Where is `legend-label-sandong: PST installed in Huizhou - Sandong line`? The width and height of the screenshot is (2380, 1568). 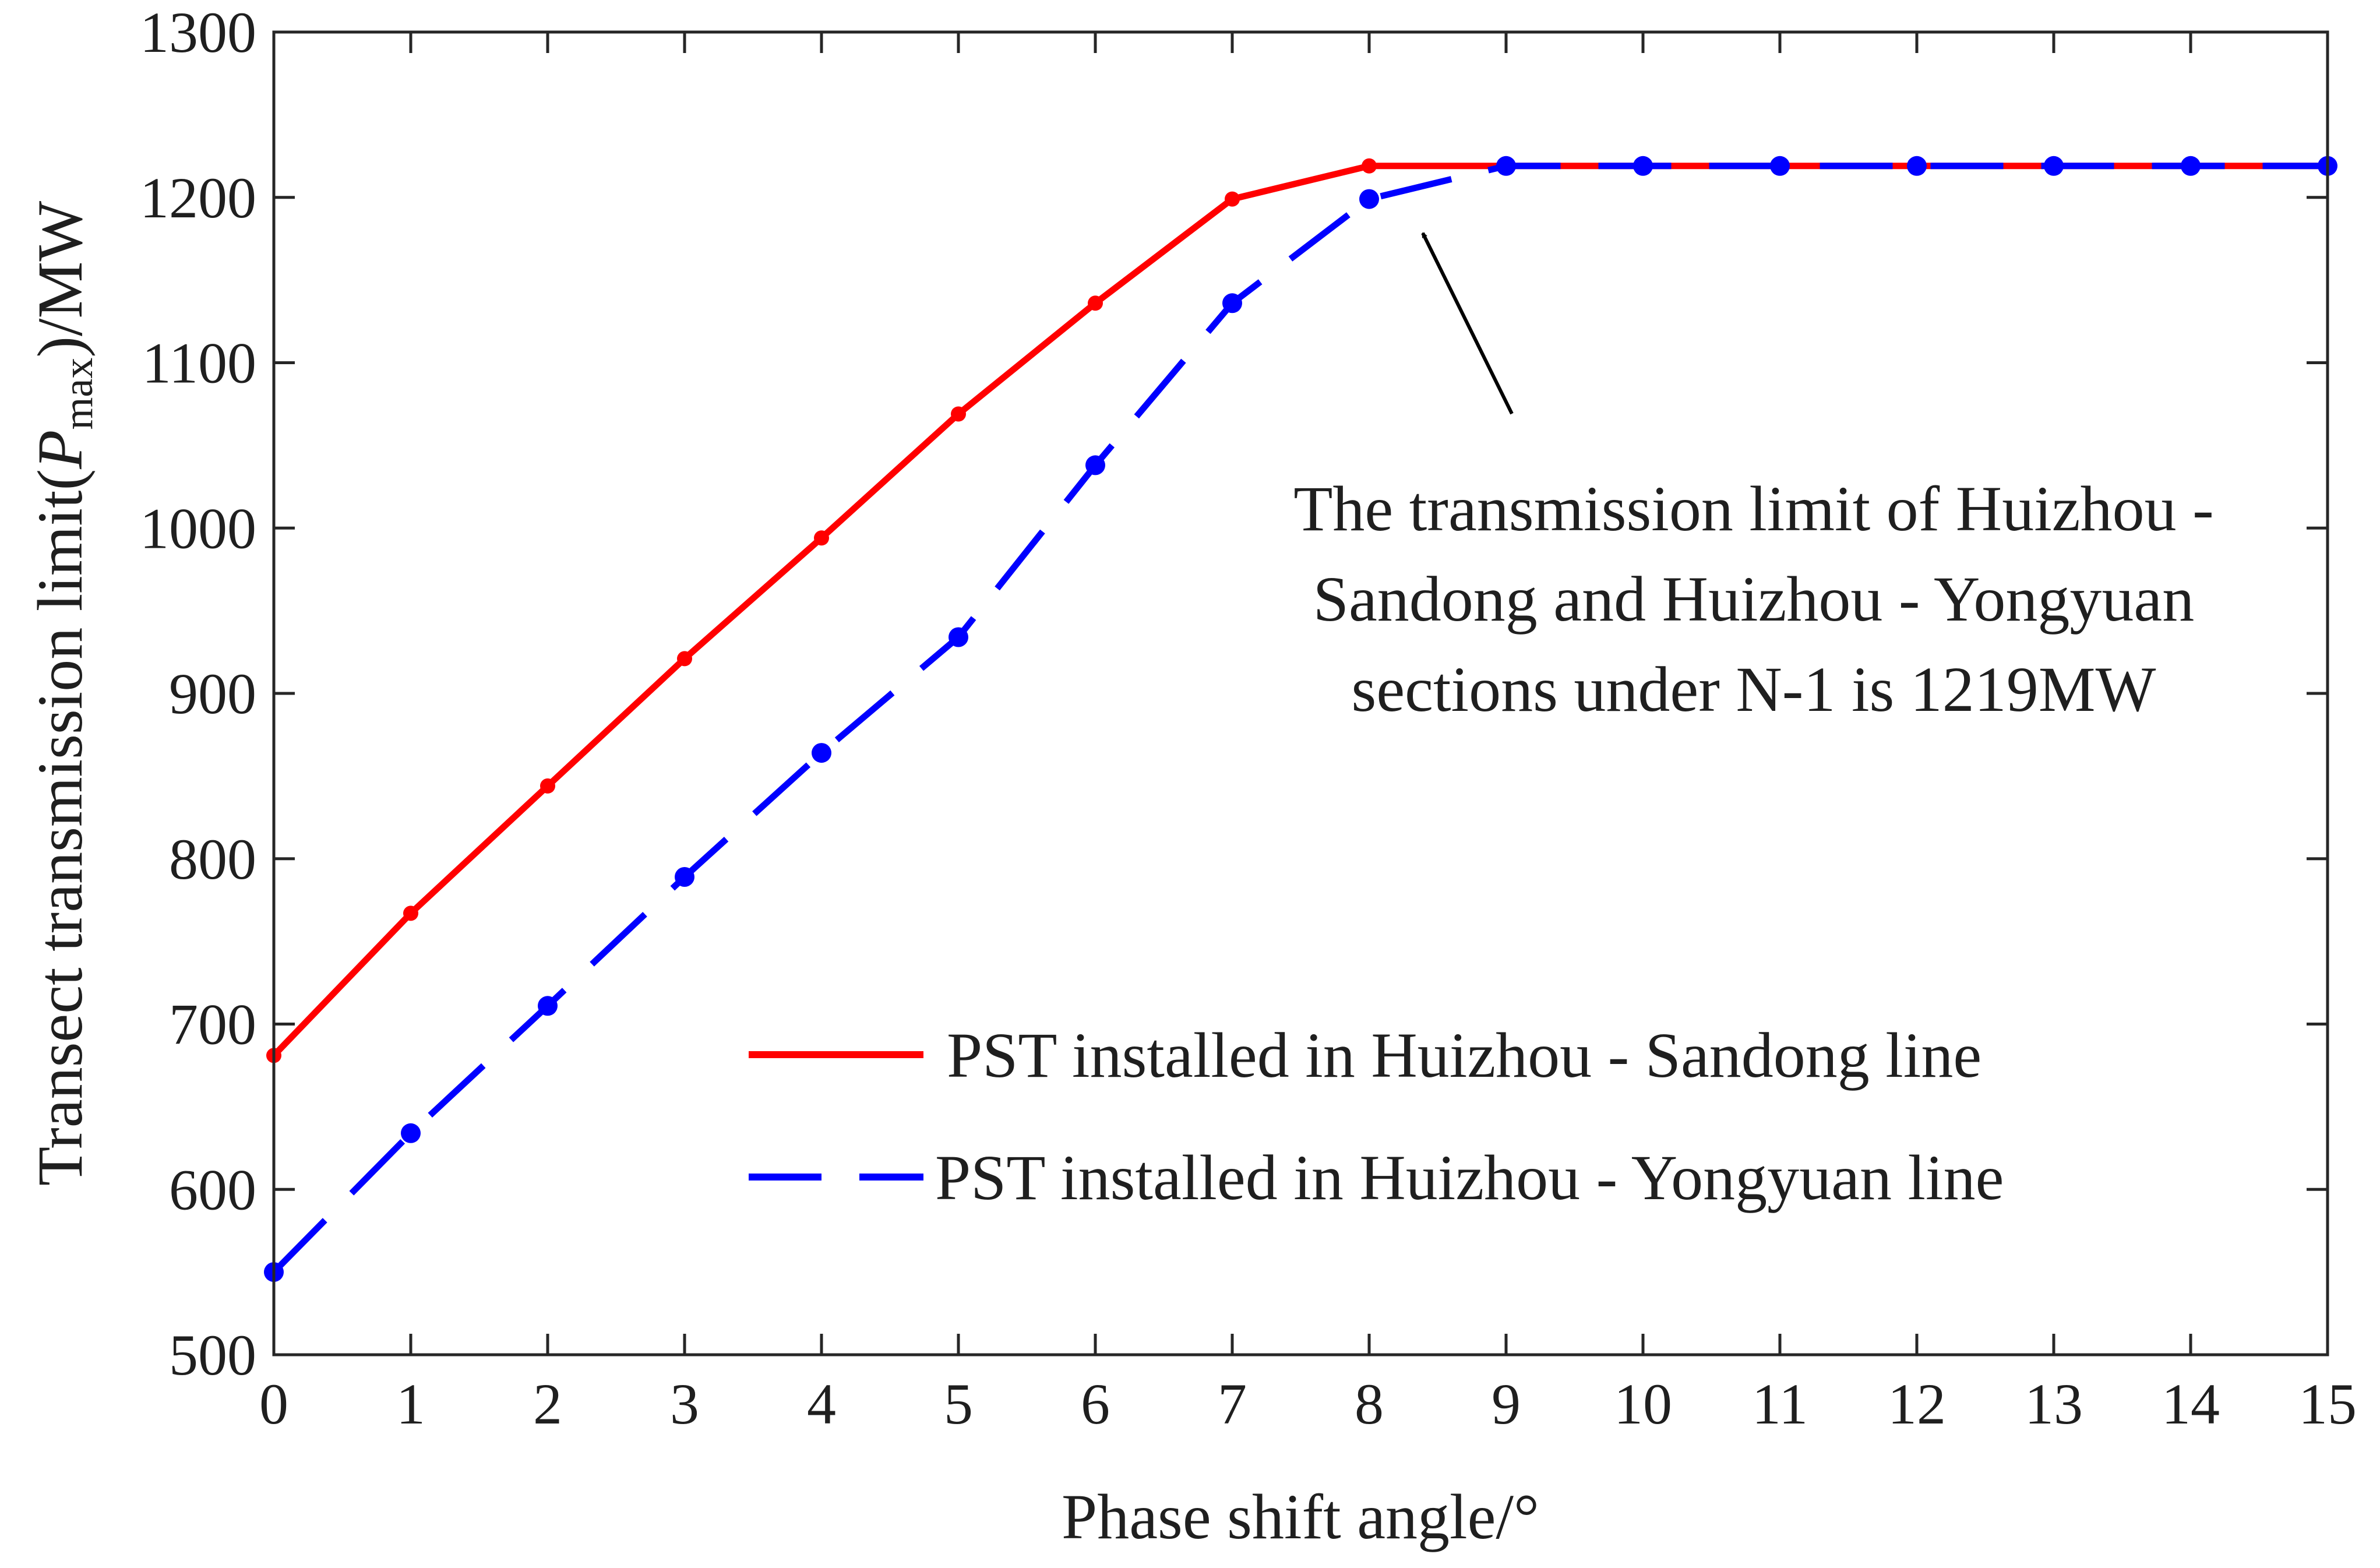 legend-label-sandong: PST installed in Huizhou - Sandong line is located at coordinates (1464, 1055).